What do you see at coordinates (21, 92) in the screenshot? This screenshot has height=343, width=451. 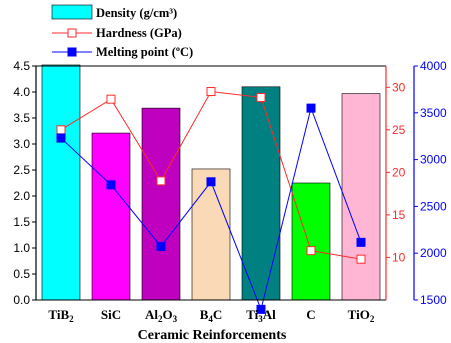 I see `left-tick-label: 4.0` at bounding box center [21, 92].